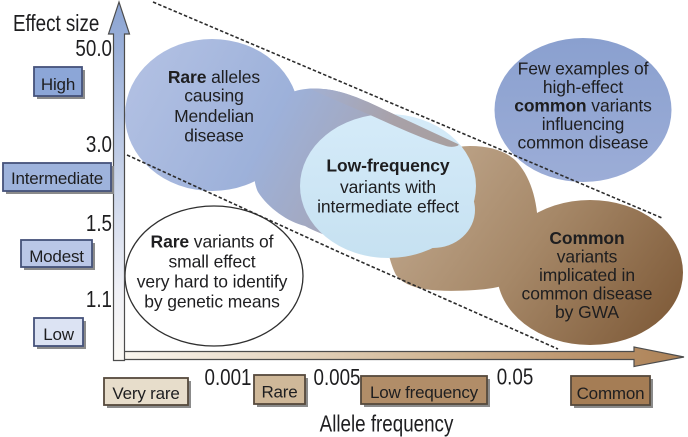 The width and height of the screenshot is (688, 437). I want to click on svg-text: variants with, so click(388, 187).